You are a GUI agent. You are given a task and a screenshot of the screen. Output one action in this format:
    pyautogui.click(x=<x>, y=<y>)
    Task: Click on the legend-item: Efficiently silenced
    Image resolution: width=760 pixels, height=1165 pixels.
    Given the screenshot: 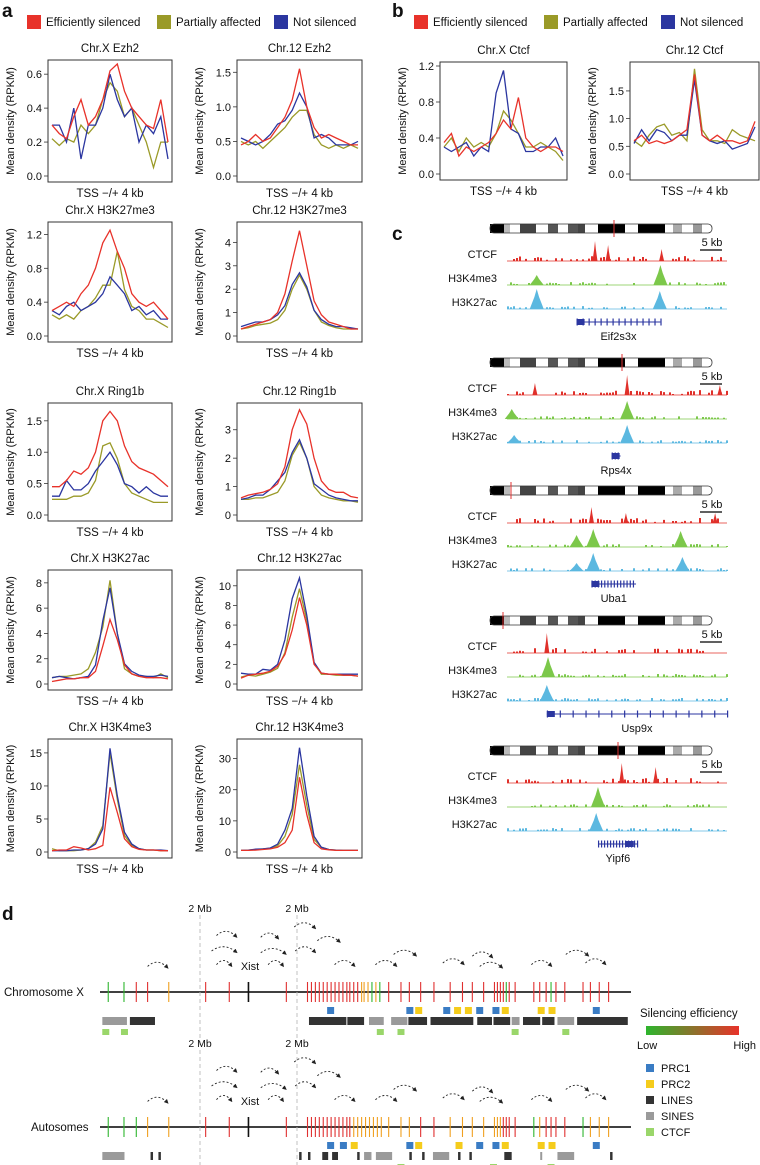 What is the action you would take?
    pyautogui.click(x=83, y=22)
    